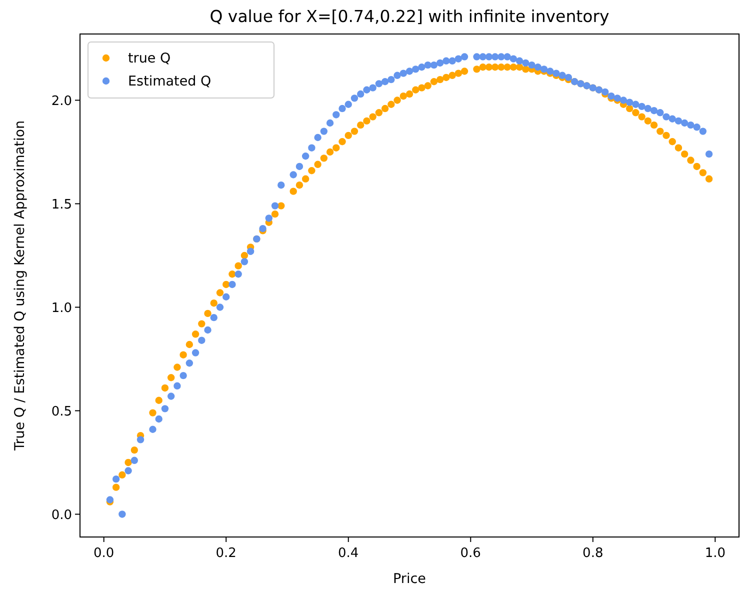 Image resolution: width=740 pixels, height=589 pixels. I want to click on x-tick-label: 0.4, so click(348, 553).